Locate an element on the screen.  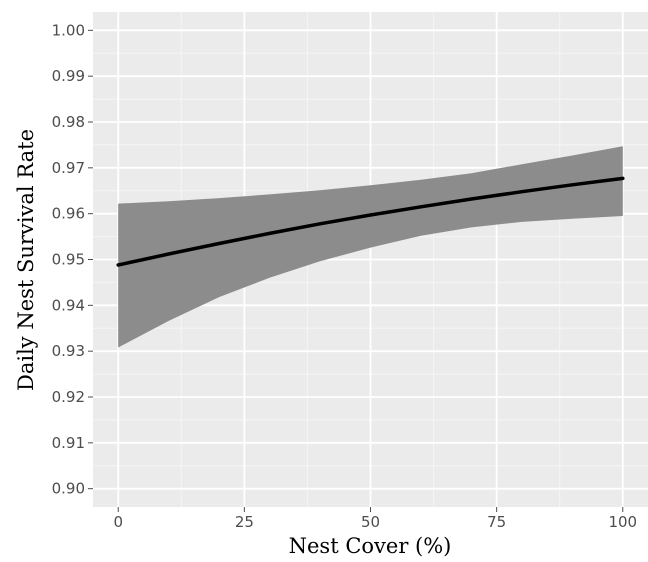
x-tick-label: 25 is located at coordinates (244, 522).